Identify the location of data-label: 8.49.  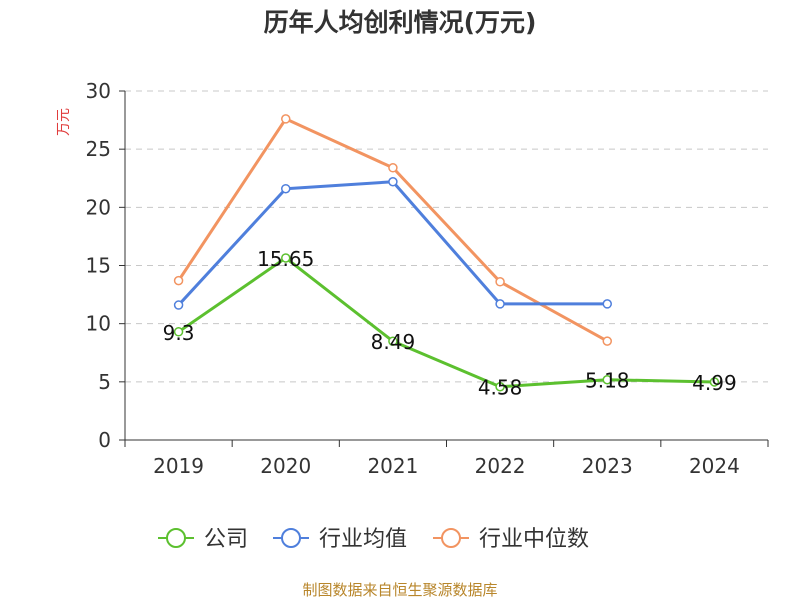
(393, 342).